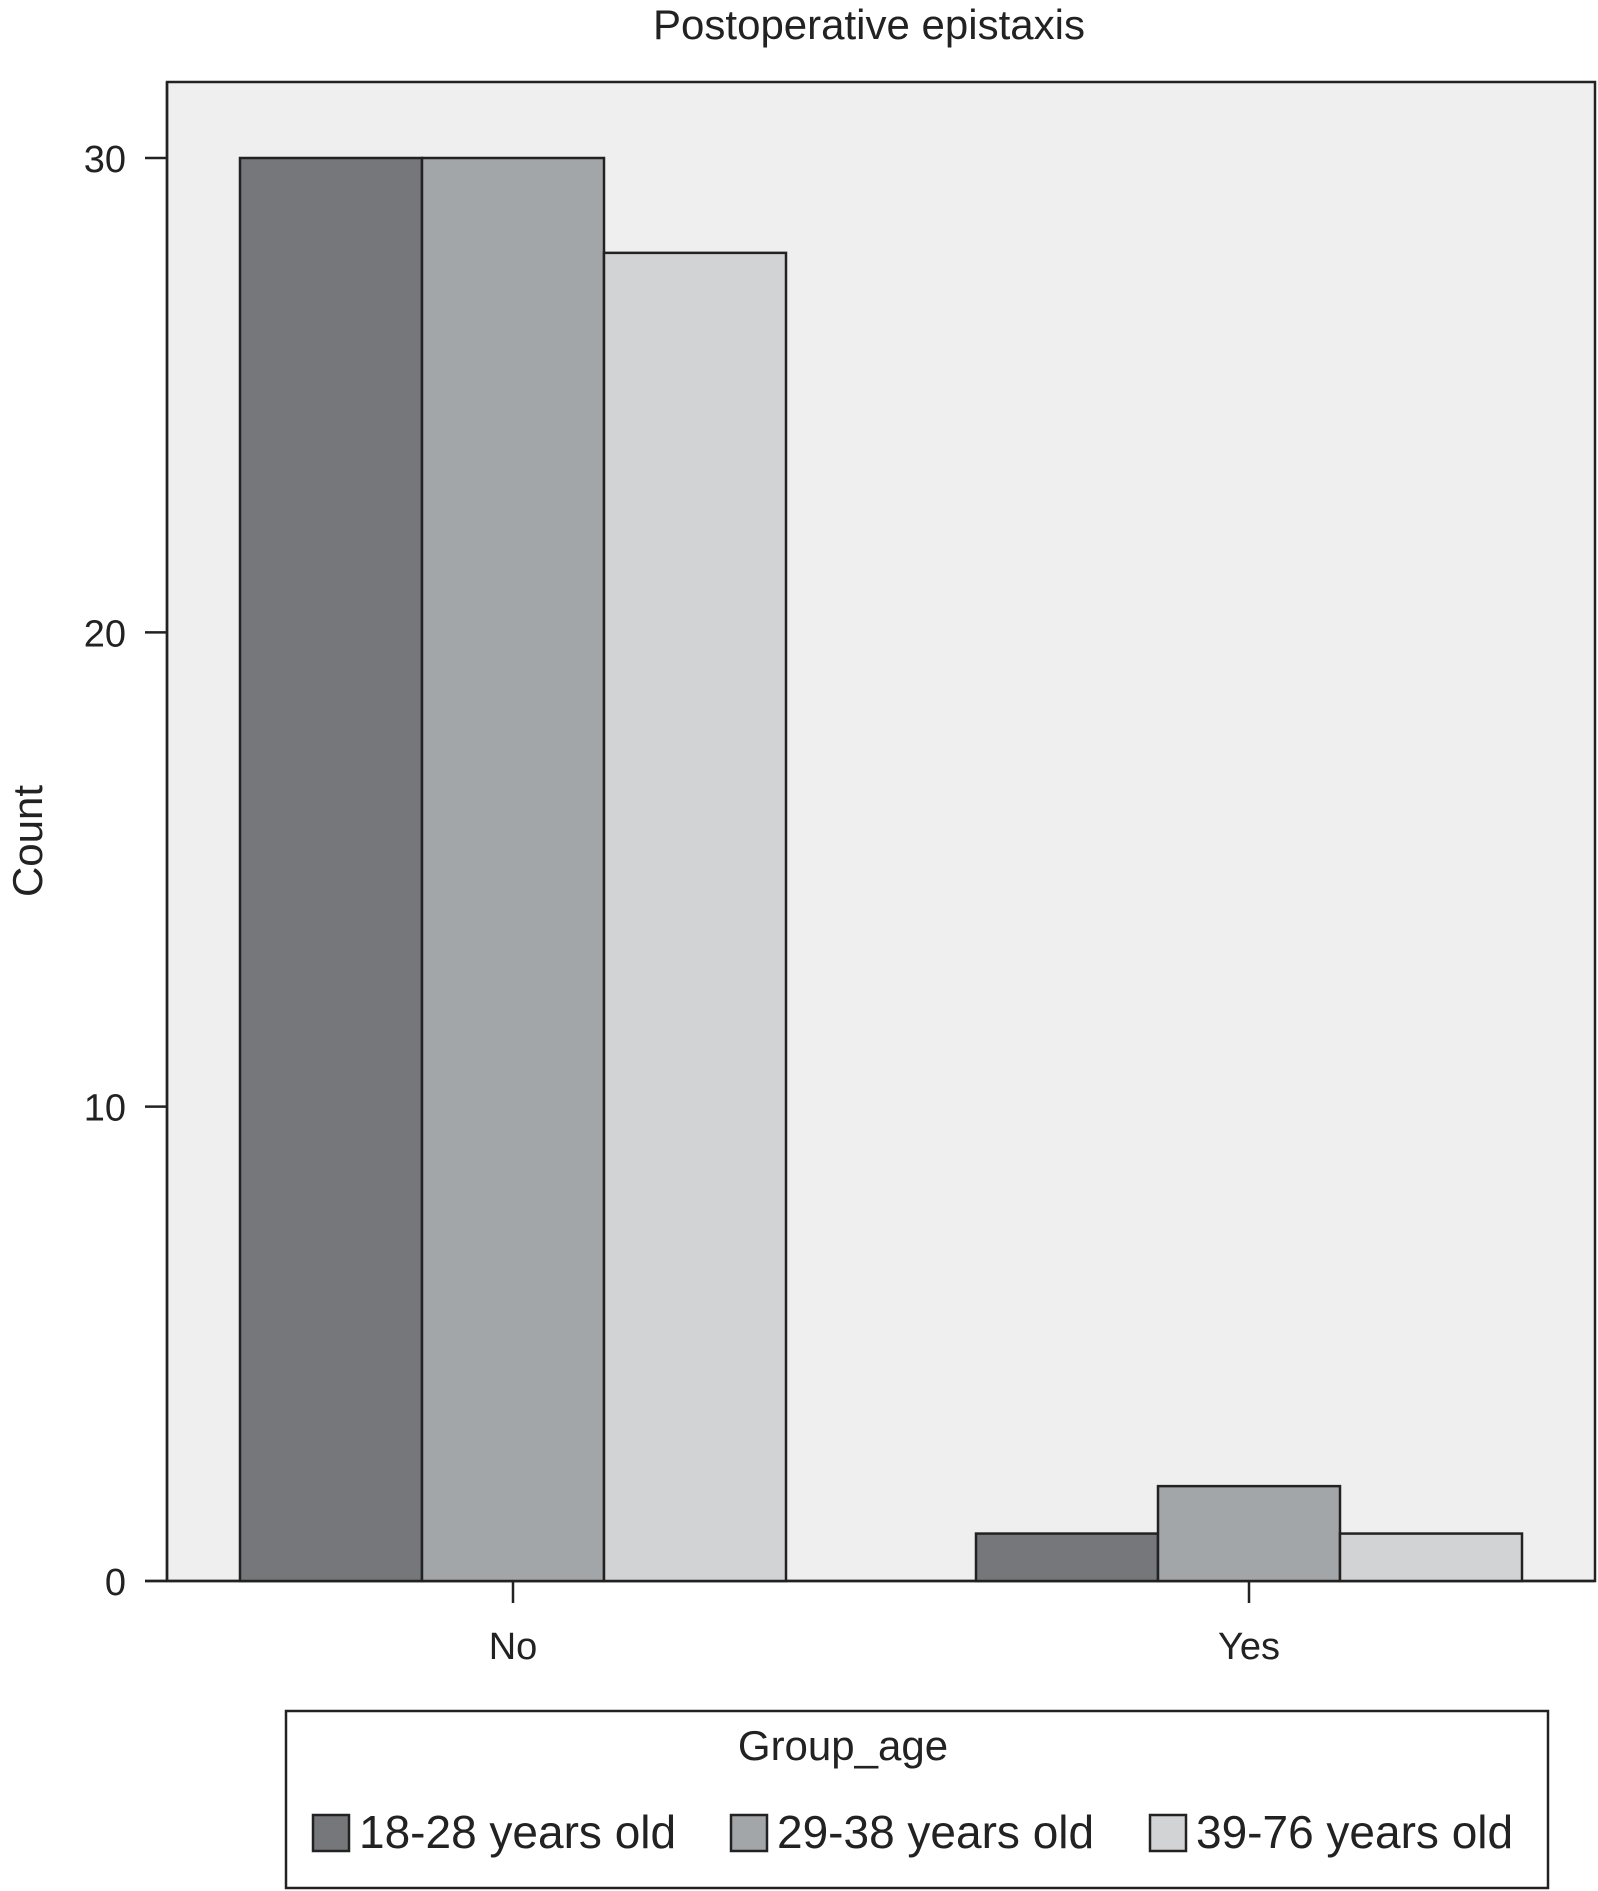  I want to click on y-tick-label: 0, so click(115, 1583).